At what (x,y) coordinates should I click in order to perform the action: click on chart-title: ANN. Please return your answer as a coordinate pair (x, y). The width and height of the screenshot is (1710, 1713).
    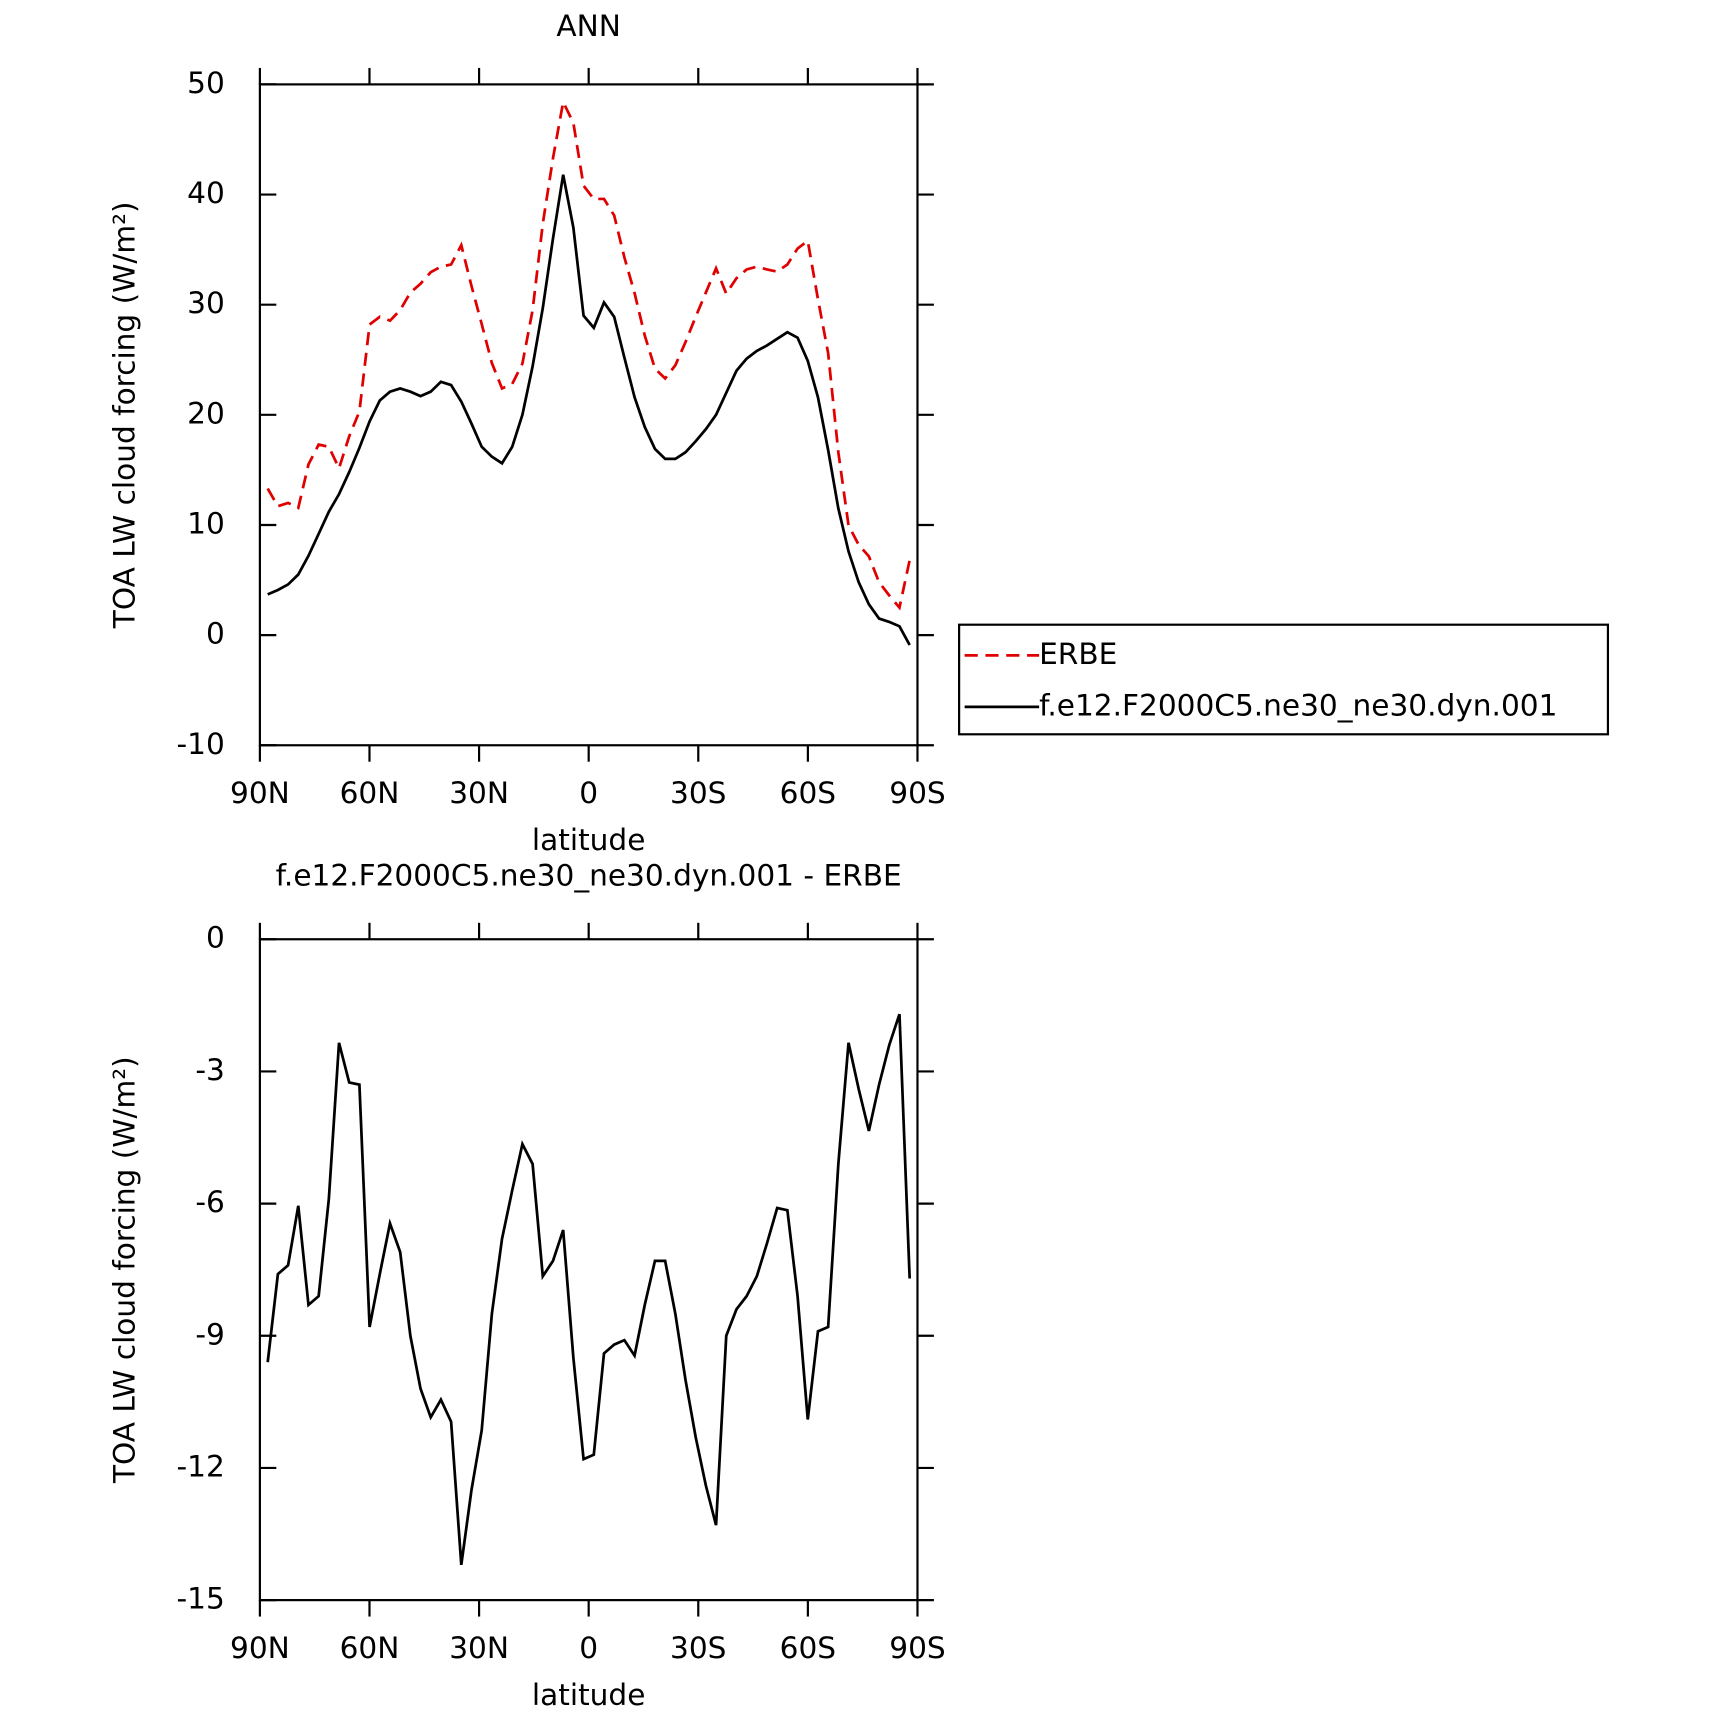
    Looking at the image, I should click on (588, 26).